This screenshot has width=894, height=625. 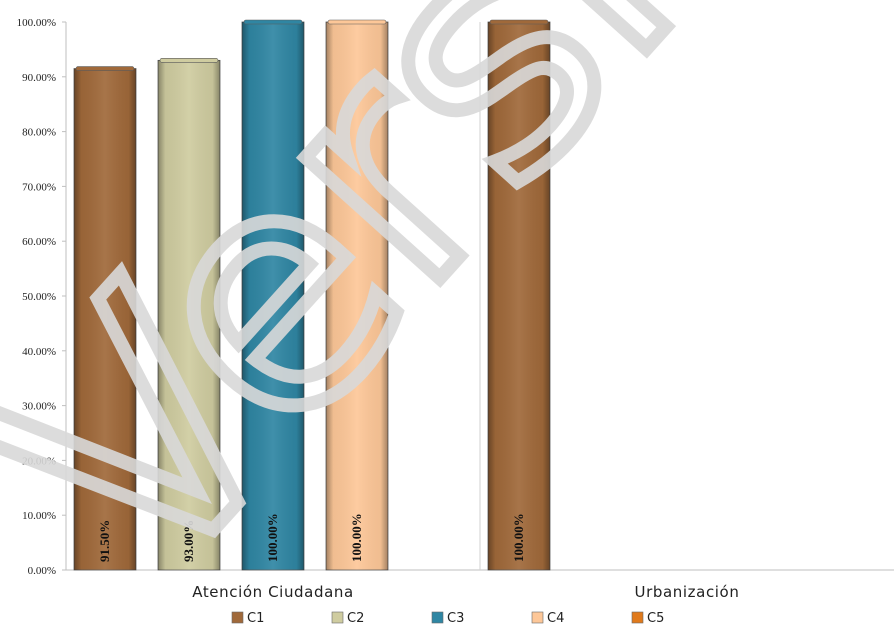 What do you see at coordinates (555, 618) in the screenshot?
I see `legend-label-c4: C4` at bounding box center [555, 618].